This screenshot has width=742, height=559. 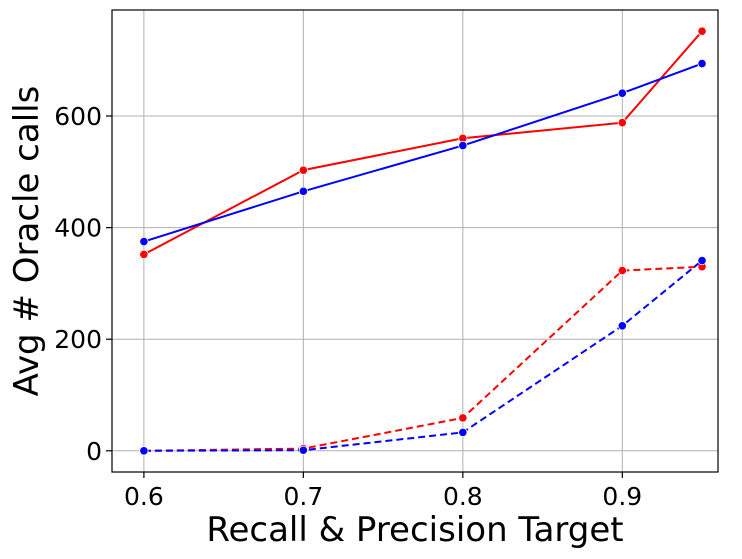 What do you see at coordinates (463, 496) in the screenshot?
I see `x-tick-label: 0.8` at bounding box center [463, 496].